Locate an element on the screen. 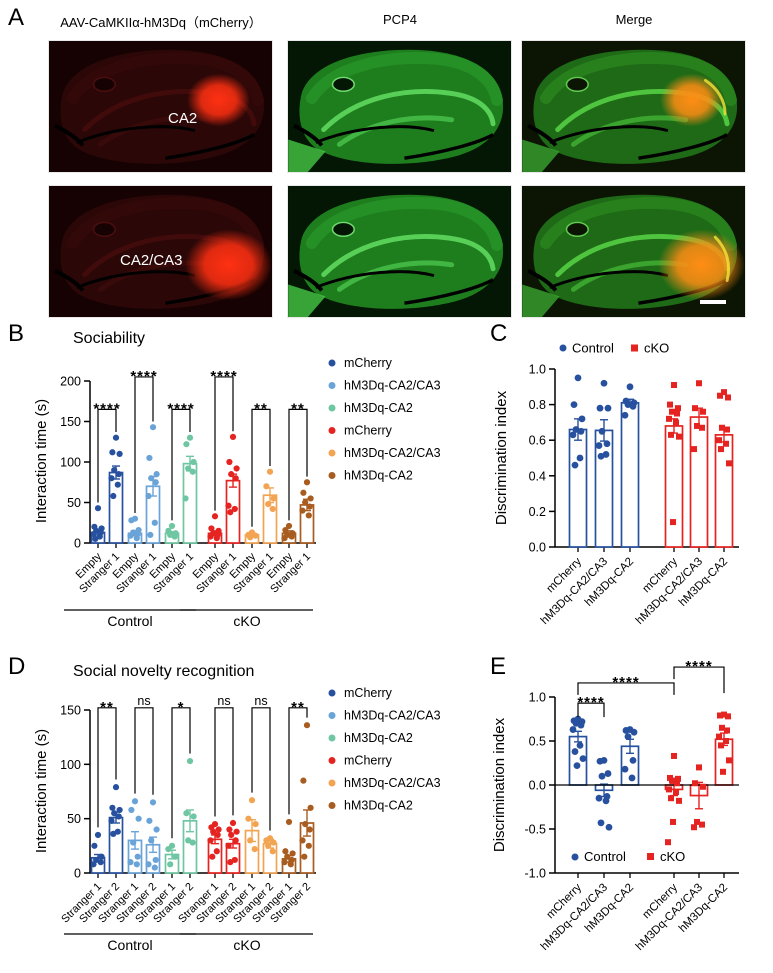 Image resolution: width=773 pixels, height=973 pixels. data-points-group is located at coordinates (202, 796).